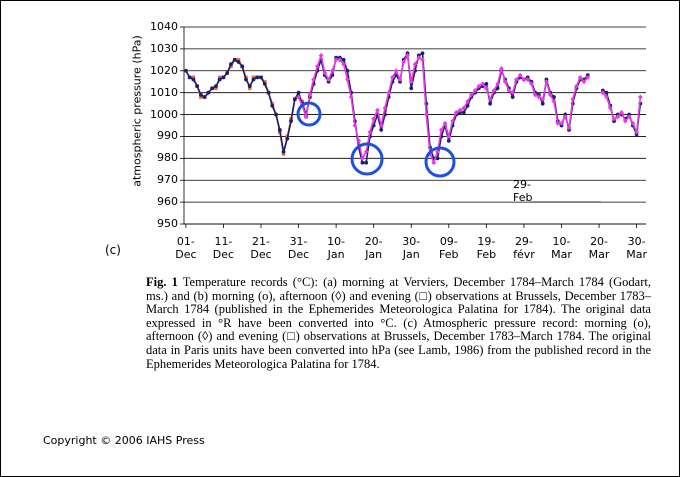 The width and height of the screenshot is (680, 477). Describe the element at coordinates (561, 248) in the screenshot. I see `x-tick-label: 10- Mar` at that location.